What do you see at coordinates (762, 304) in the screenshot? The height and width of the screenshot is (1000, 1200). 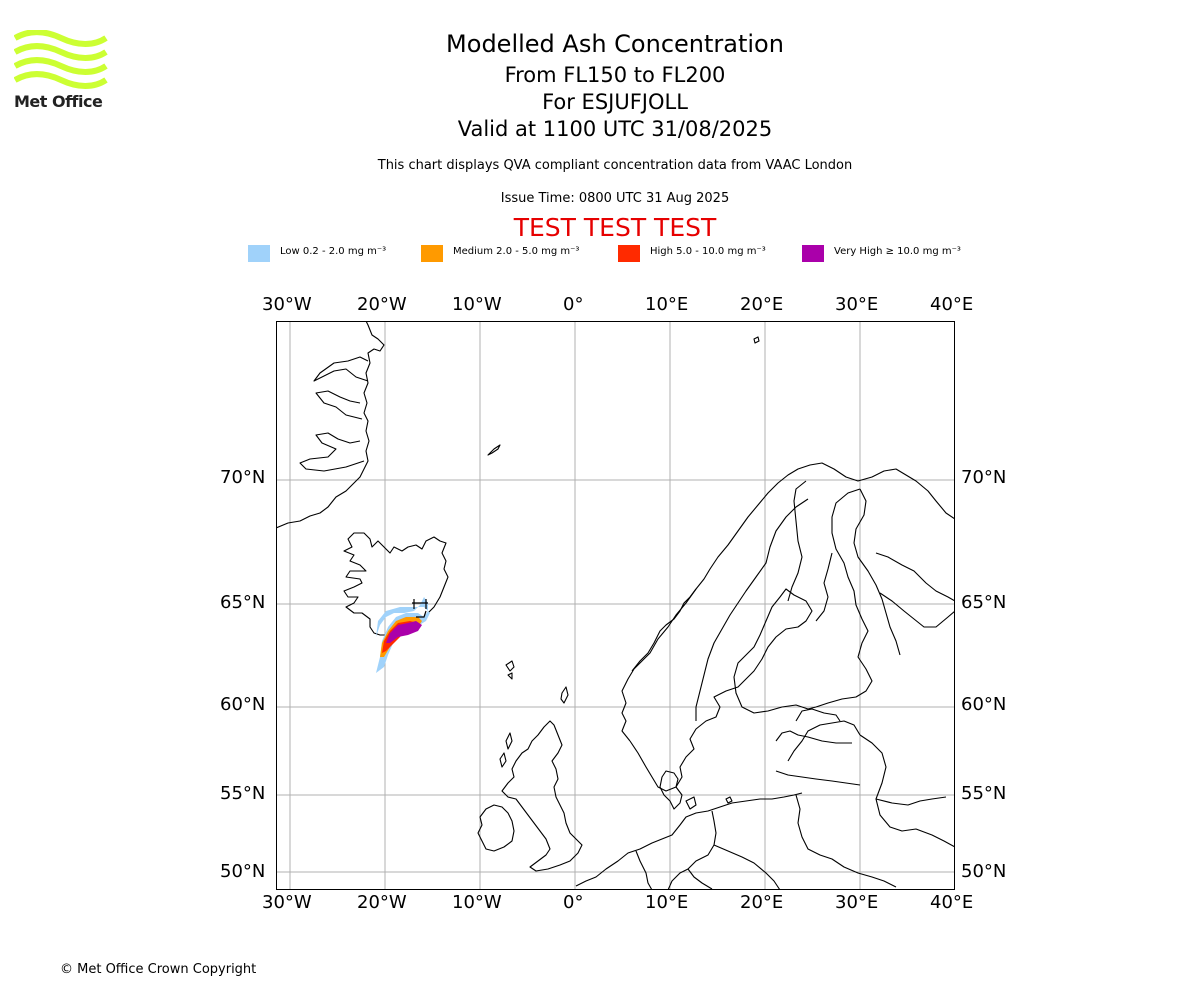 I see `lon-tick-top: 20°E` at bounding box center [762, 304].